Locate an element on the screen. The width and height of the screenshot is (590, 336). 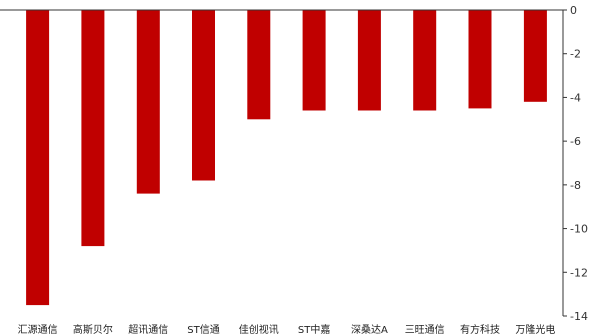
y-tick-label-7: -12 is located at coordinates (579, 272).